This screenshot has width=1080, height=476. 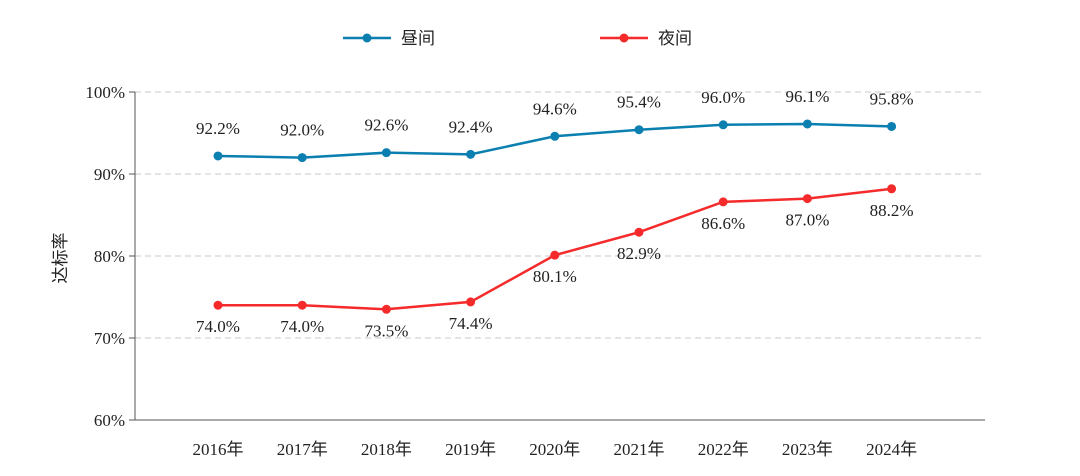 I want to click on data-label: 92.4%, so click(x=471, y=126).